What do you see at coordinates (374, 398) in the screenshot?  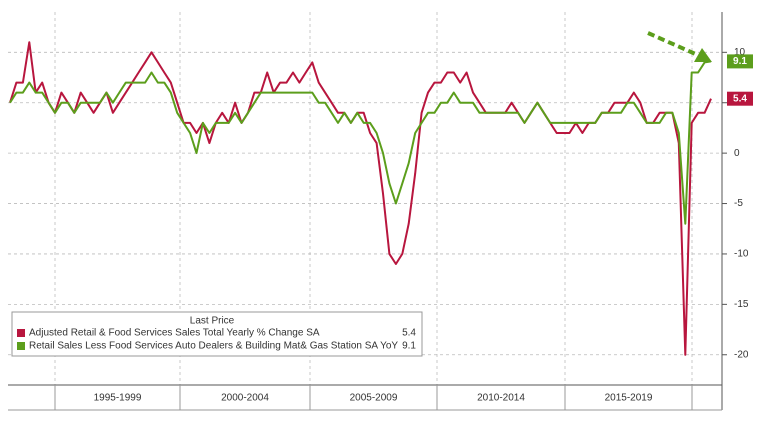 I see `x-tick-label: 2005-2009` at bounding box center [374, 398].